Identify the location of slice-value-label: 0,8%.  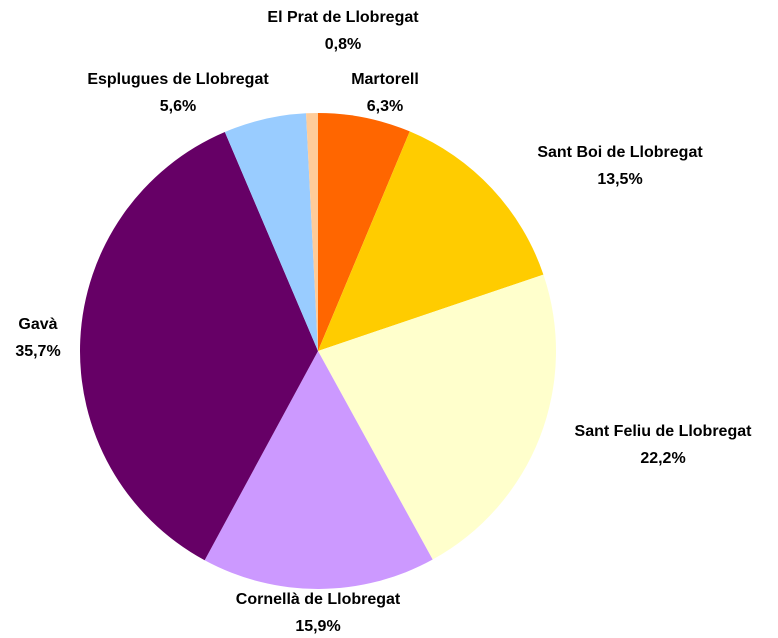
(343, 44).